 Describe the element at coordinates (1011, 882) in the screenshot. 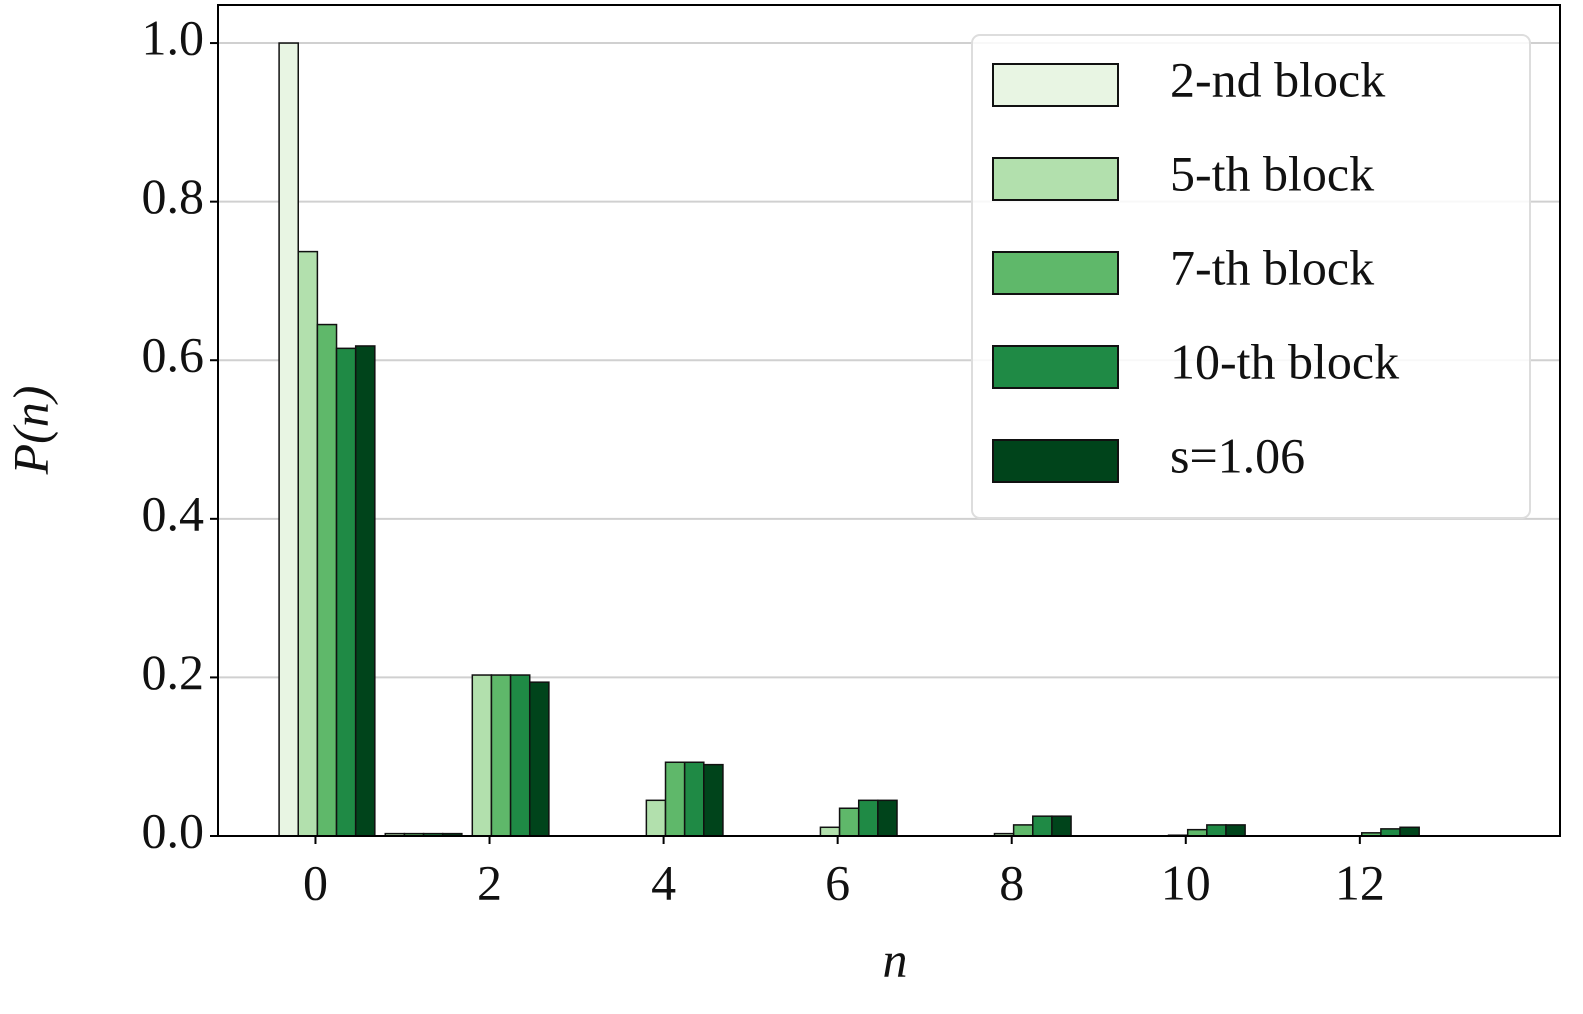

I see `x-tick-label: 8` at that location.